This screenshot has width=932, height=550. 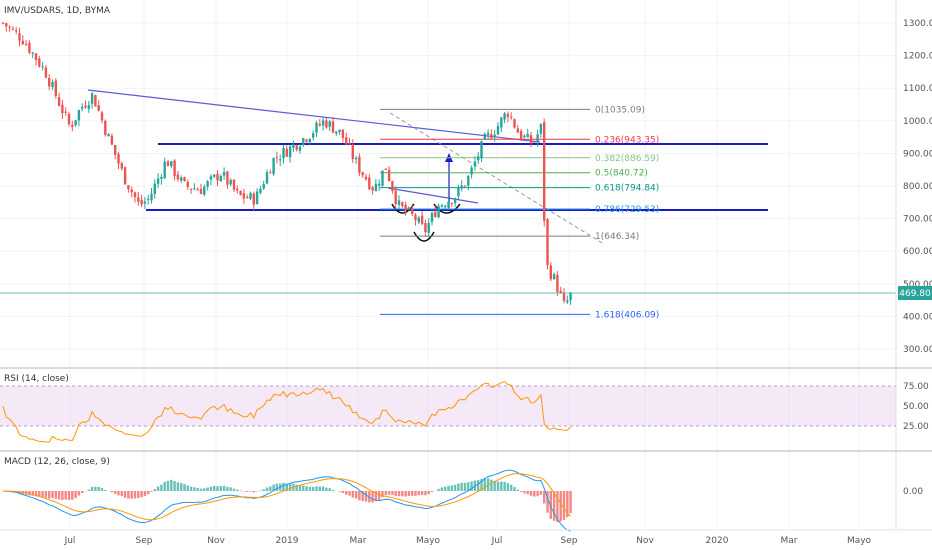 What do you see at coordinates (915, 293) in the screenshot?
I see `last-price-badge` at bounding box center [915, 293].